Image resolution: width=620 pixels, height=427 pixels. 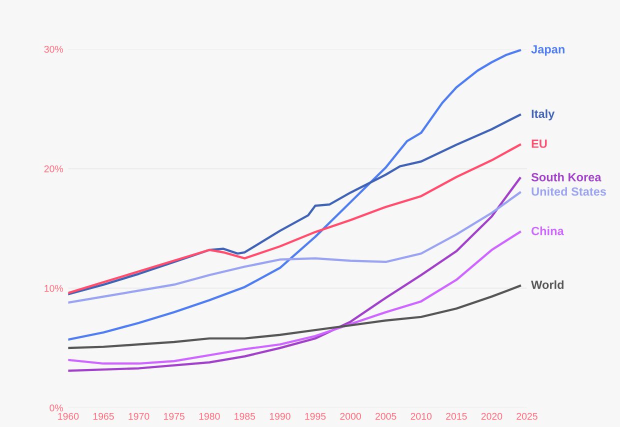 What do you see at coordinates (53, 288) in the screenshot?
I see `y-tick-label: 10%` at bounding box center [53, 288].